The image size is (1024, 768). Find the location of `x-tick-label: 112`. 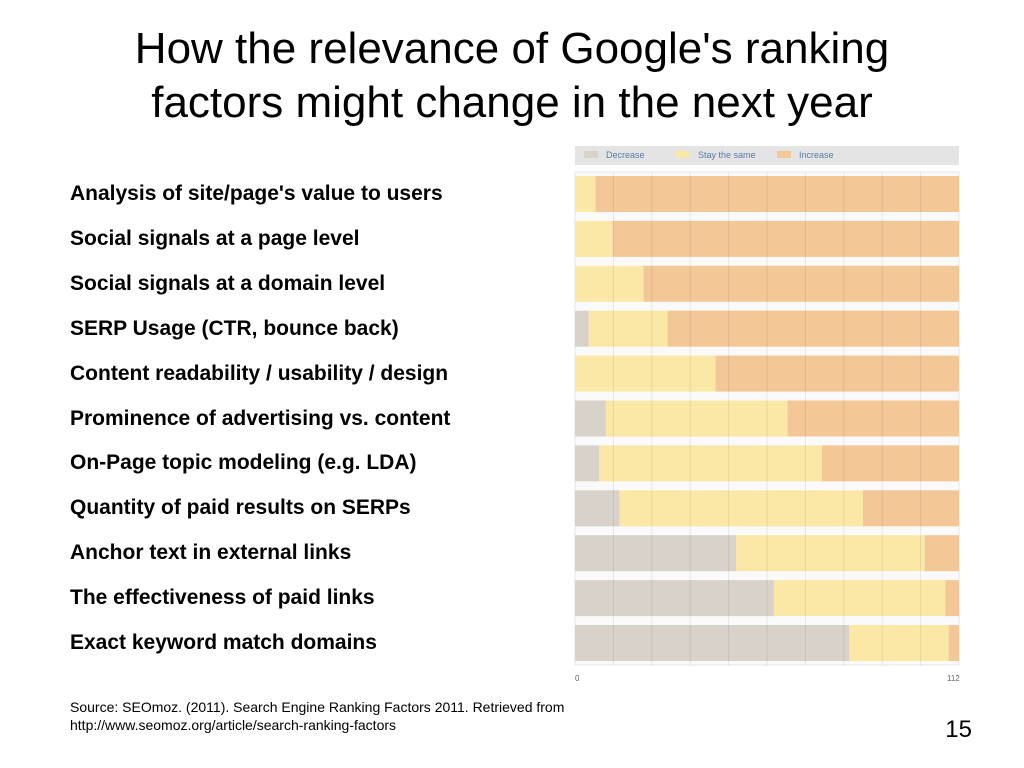

x-tick-label: 112 is located at coordinates (953, 678).